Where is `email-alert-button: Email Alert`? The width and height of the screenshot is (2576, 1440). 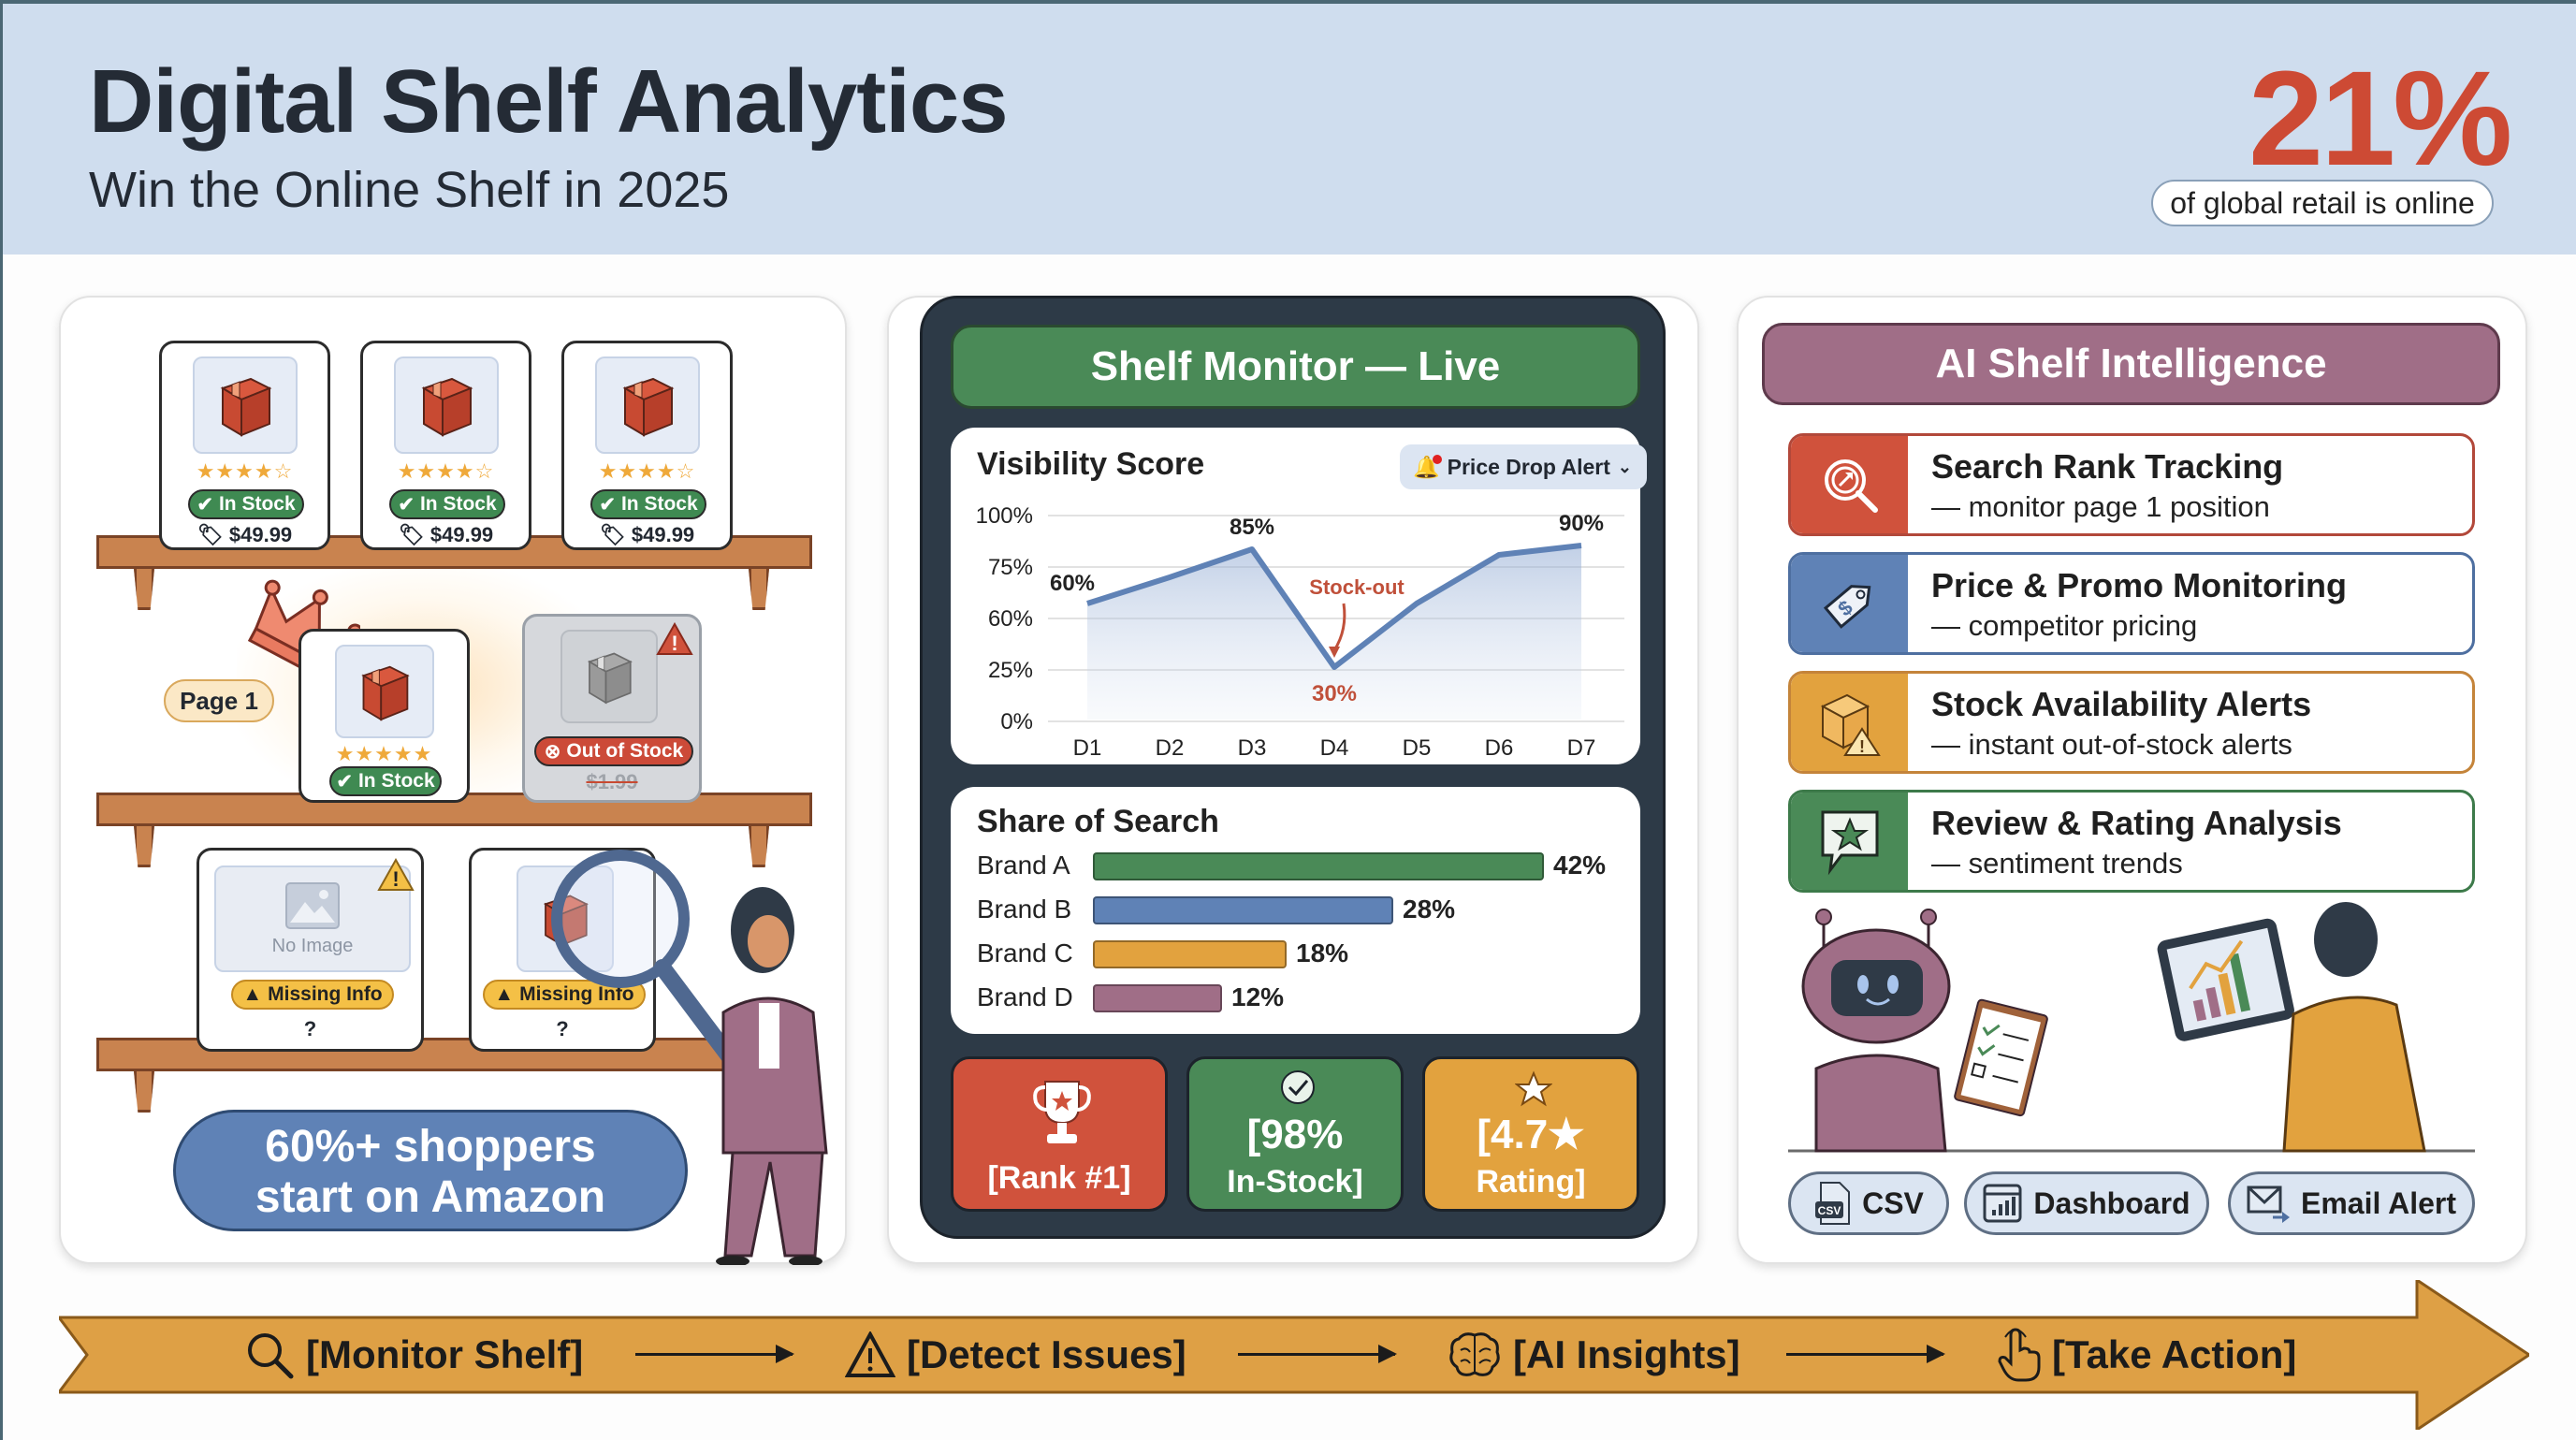 email-alert-button: Email Alert is located at coordinates (2351, 1203).